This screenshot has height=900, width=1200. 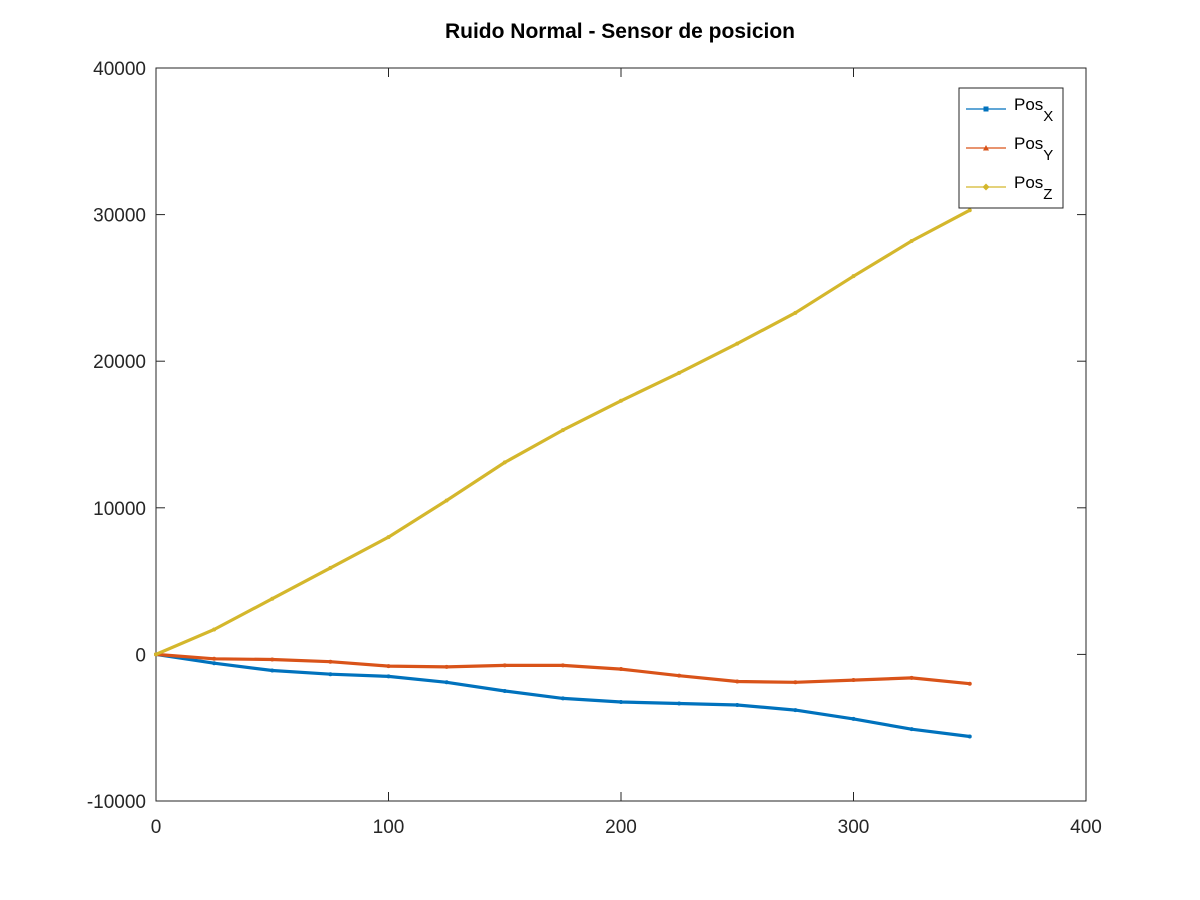 I want to click on legend-label: PosZ, so click(x=1033, y=188).